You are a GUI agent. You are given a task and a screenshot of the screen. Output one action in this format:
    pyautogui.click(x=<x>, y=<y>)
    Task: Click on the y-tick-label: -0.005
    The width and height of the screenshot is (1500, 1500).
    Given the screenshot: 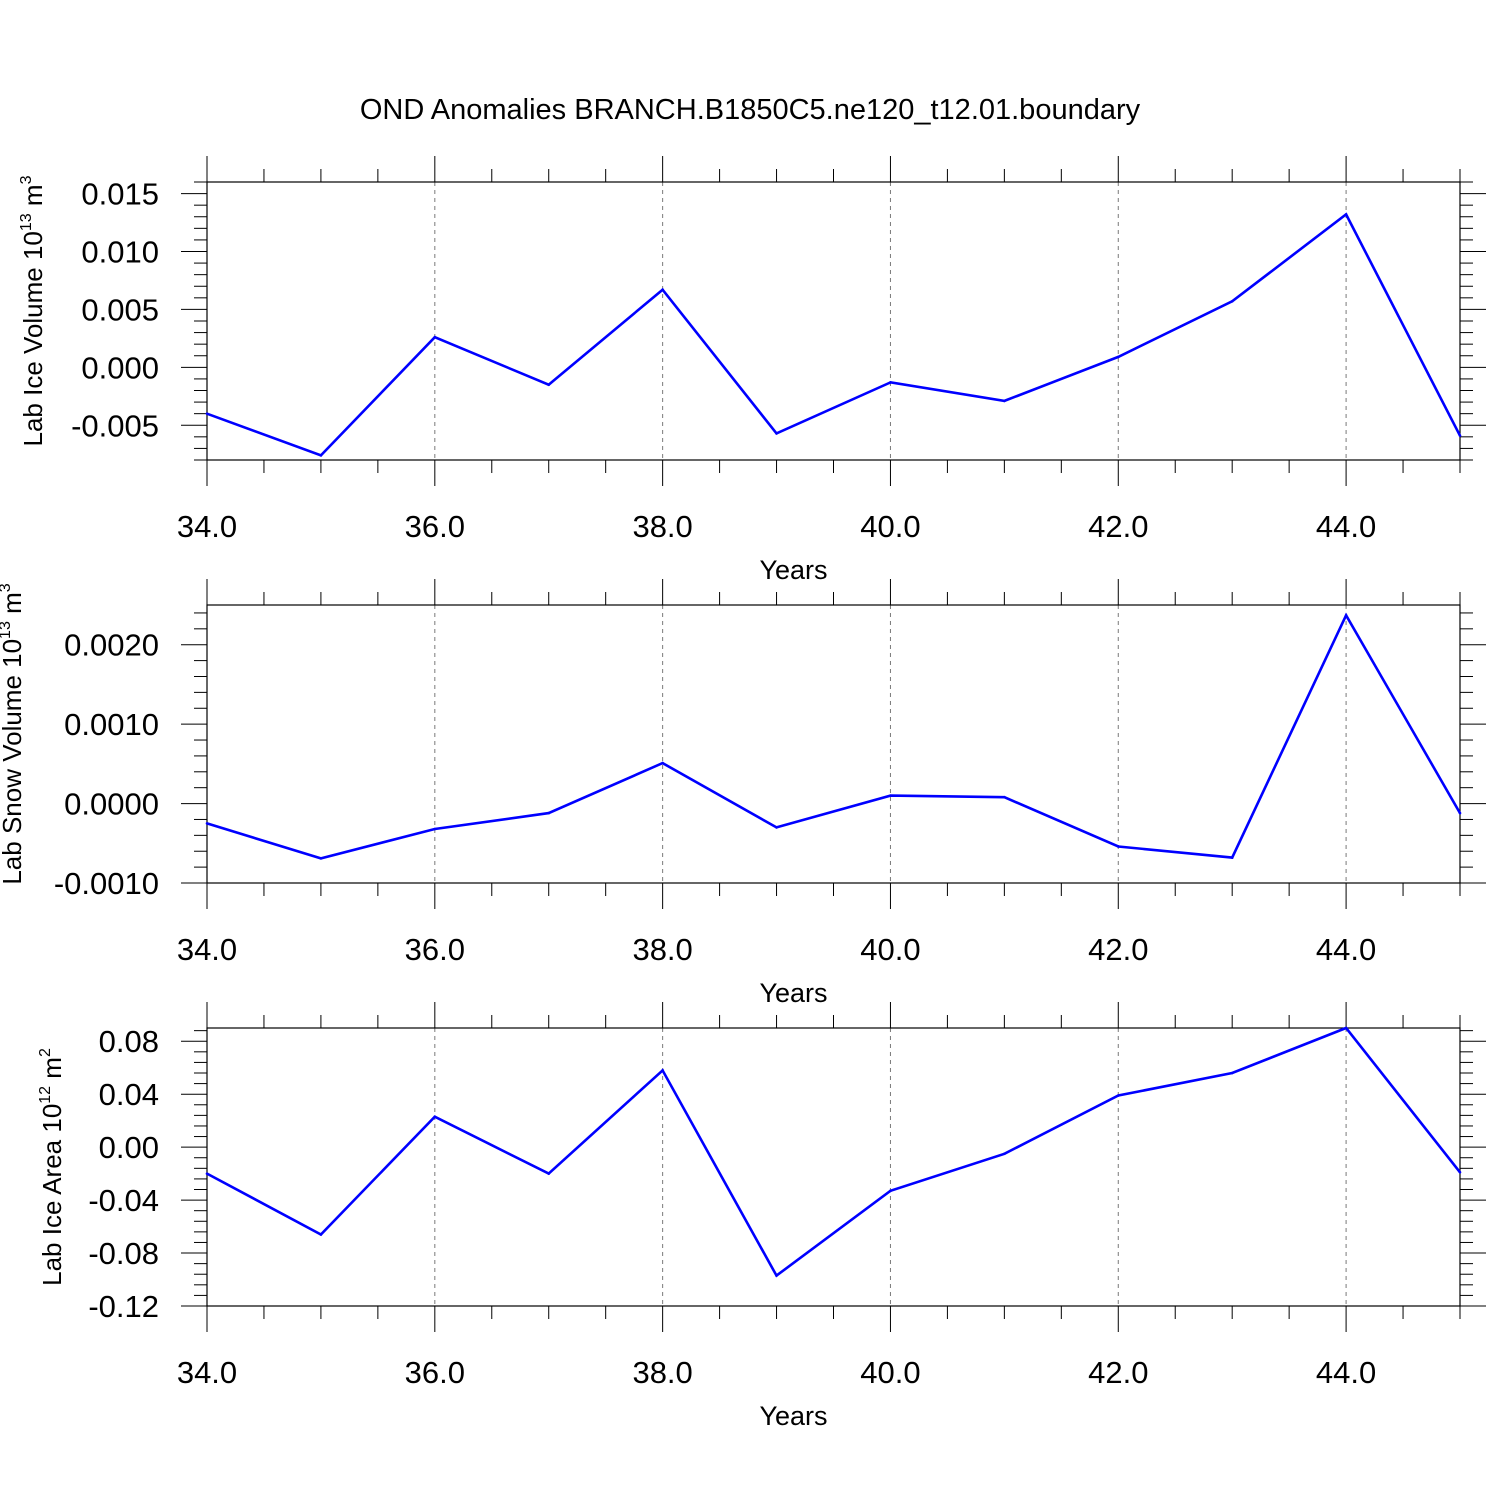 What is the action you would take?
    pyautogui.click(x=115, y=425)
    